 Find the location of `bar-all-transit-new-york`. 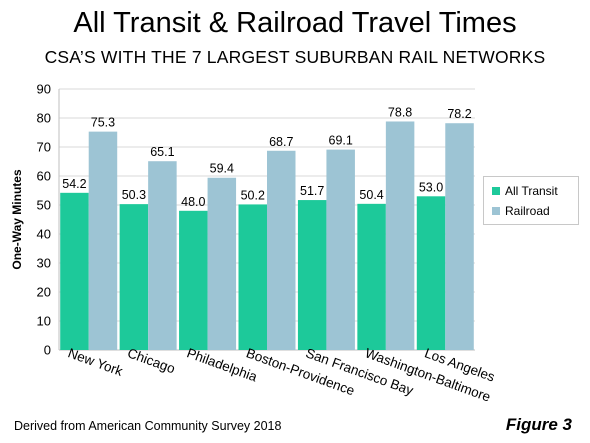

bar-all-transit-new-york is located at coordinates (74, 271).